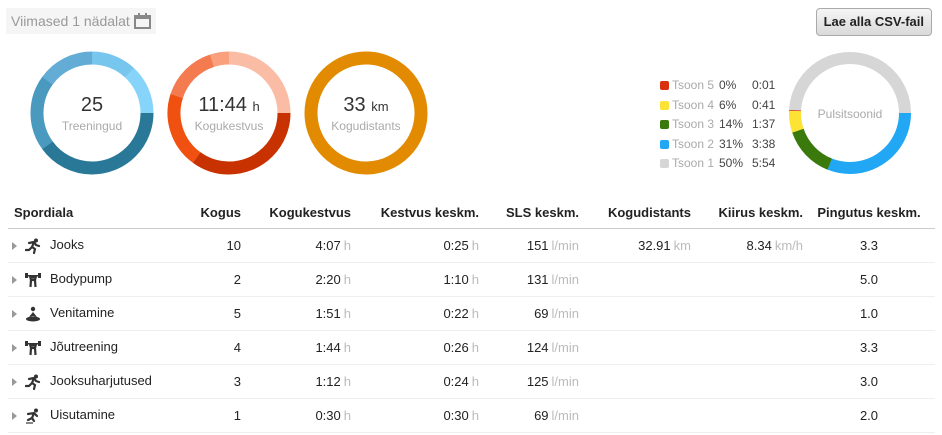 Image resolution: width=942 pixels, height=435 pixels. Describe the element at coordinates (471, 313) in the screenshot. I see `table-row: Venitamine 5 1:51 h 0:22 h 69 l/min 1.0` at that location.